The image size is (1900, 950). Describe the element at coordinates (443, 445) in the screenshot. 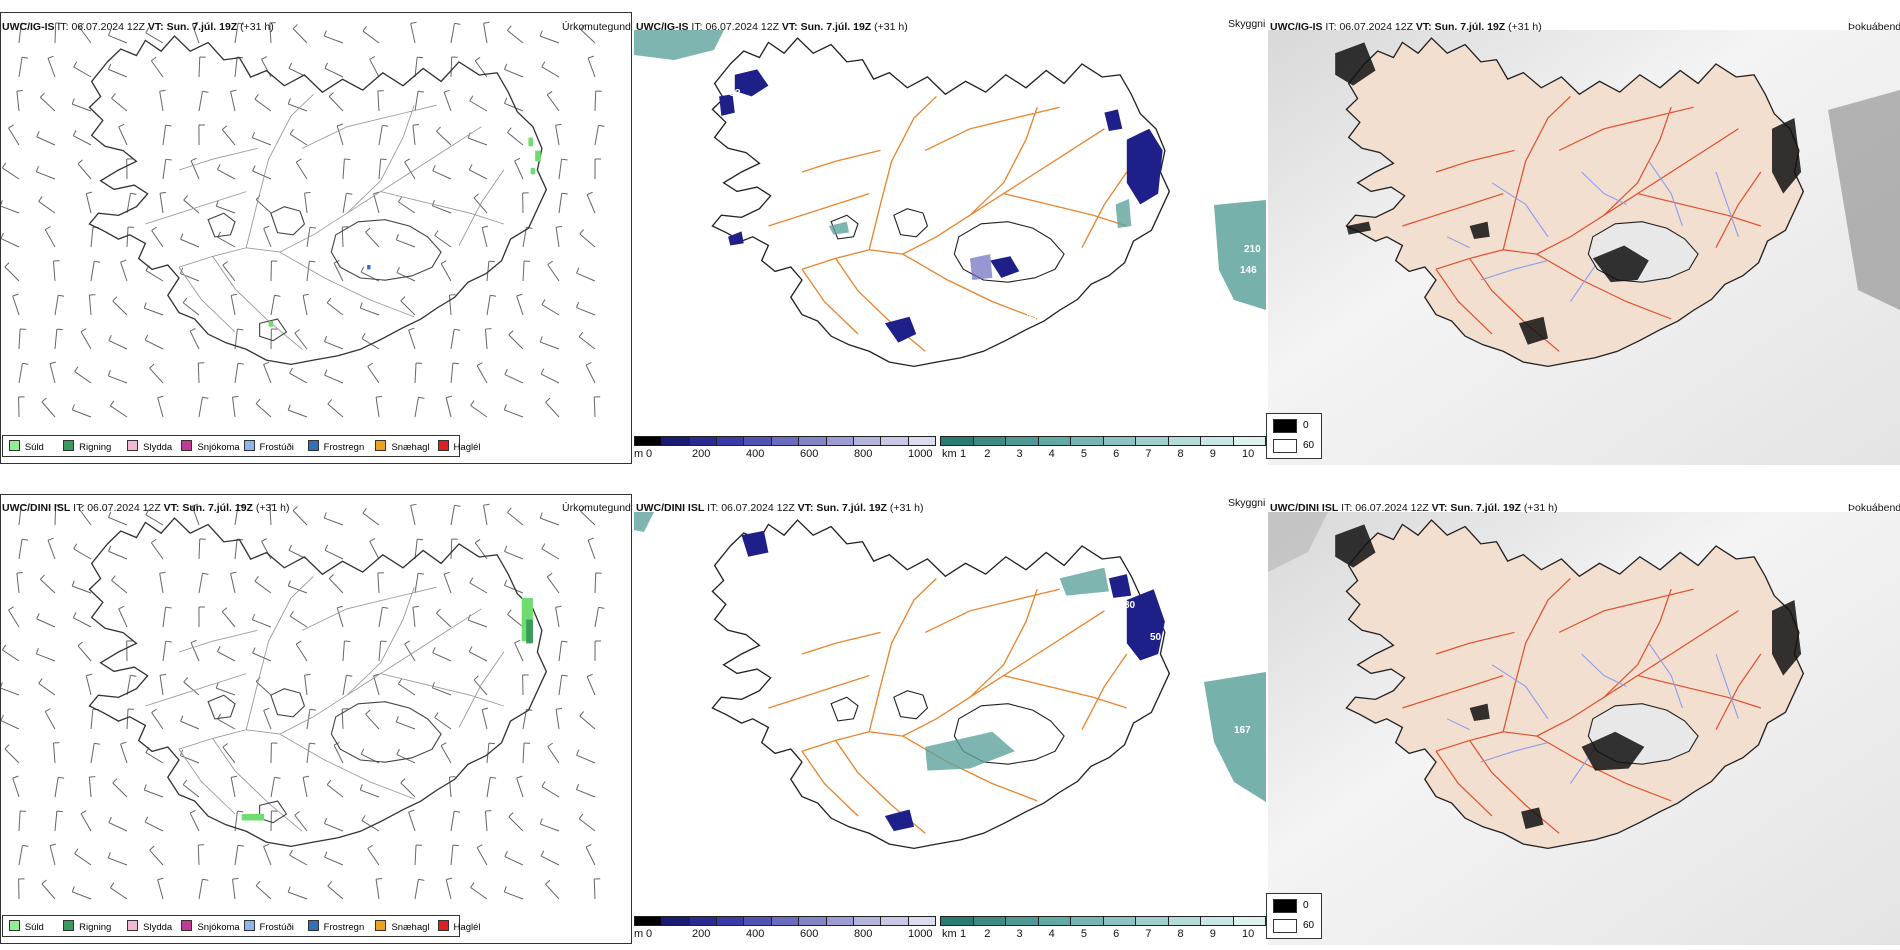

I see `legend-swatch` at that location.